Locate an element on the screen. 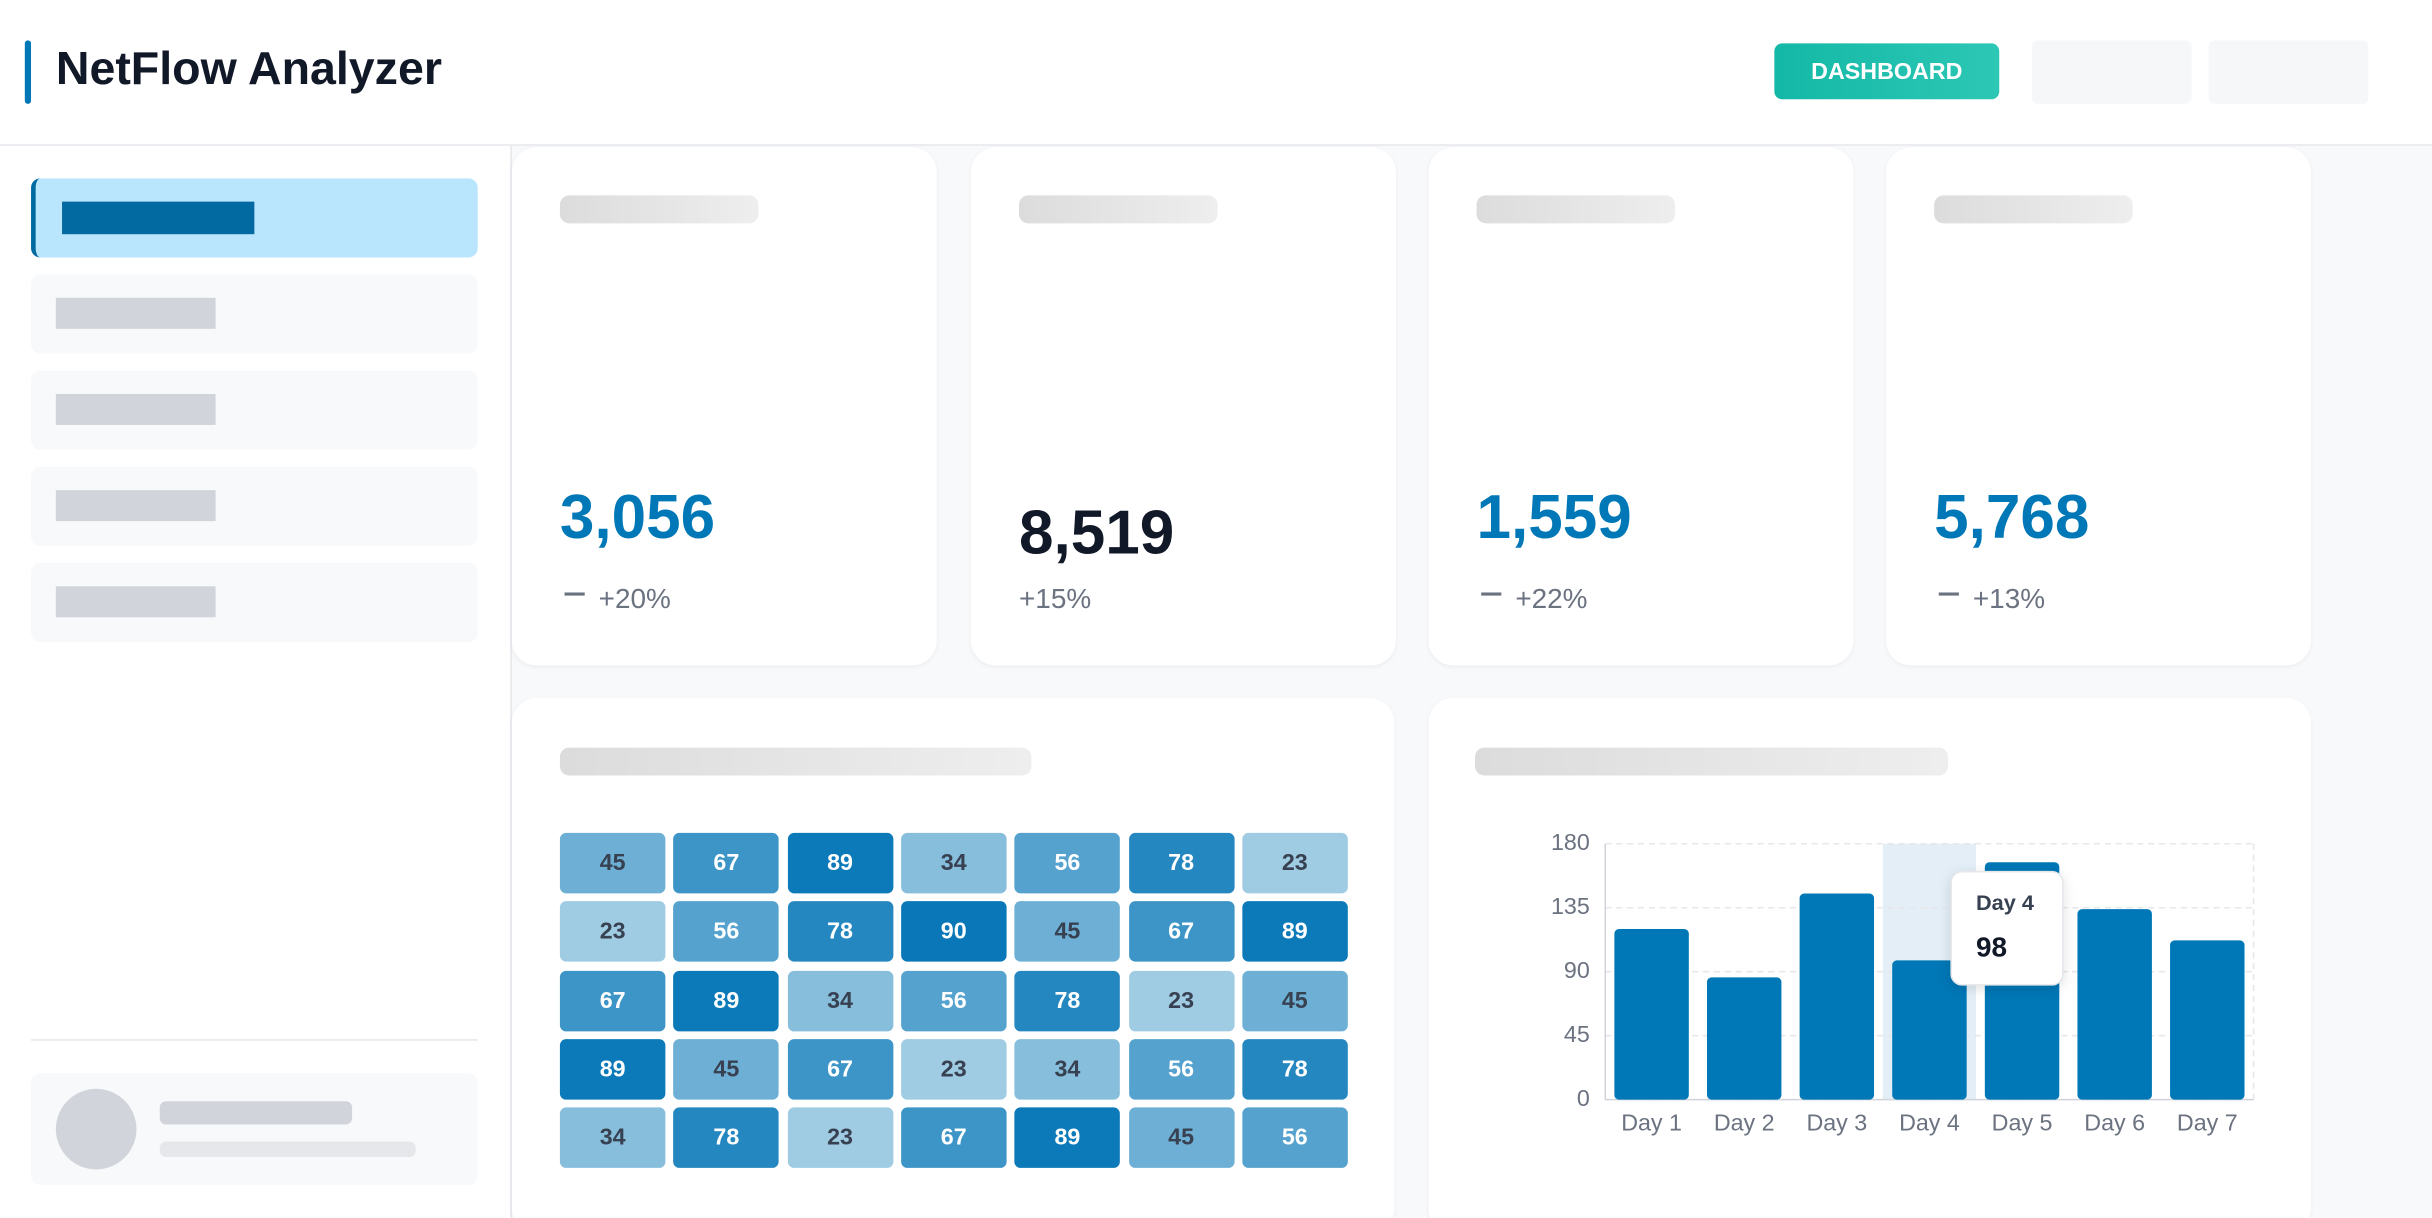  kpi-card: 1,559 +22% is located at coordinates (1641, 406).